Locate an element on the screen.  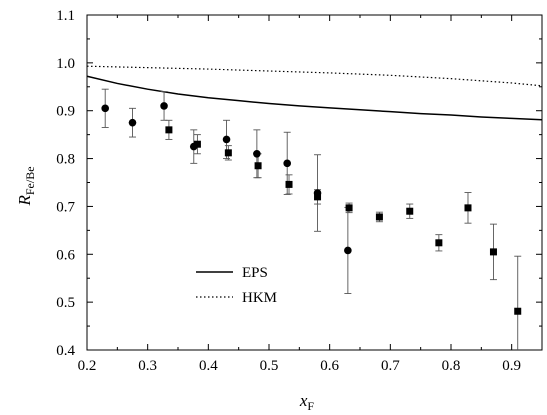
eps-curve is located at coordinates (314, 98).